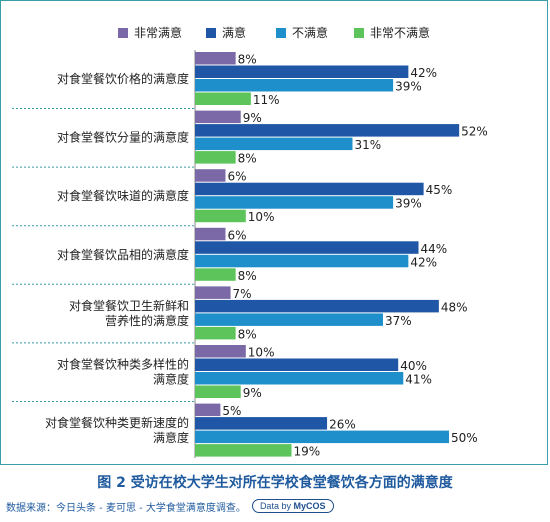  I want to click on category-label: 对食堂餐饮卫生新鲜和, so click(129, 305).